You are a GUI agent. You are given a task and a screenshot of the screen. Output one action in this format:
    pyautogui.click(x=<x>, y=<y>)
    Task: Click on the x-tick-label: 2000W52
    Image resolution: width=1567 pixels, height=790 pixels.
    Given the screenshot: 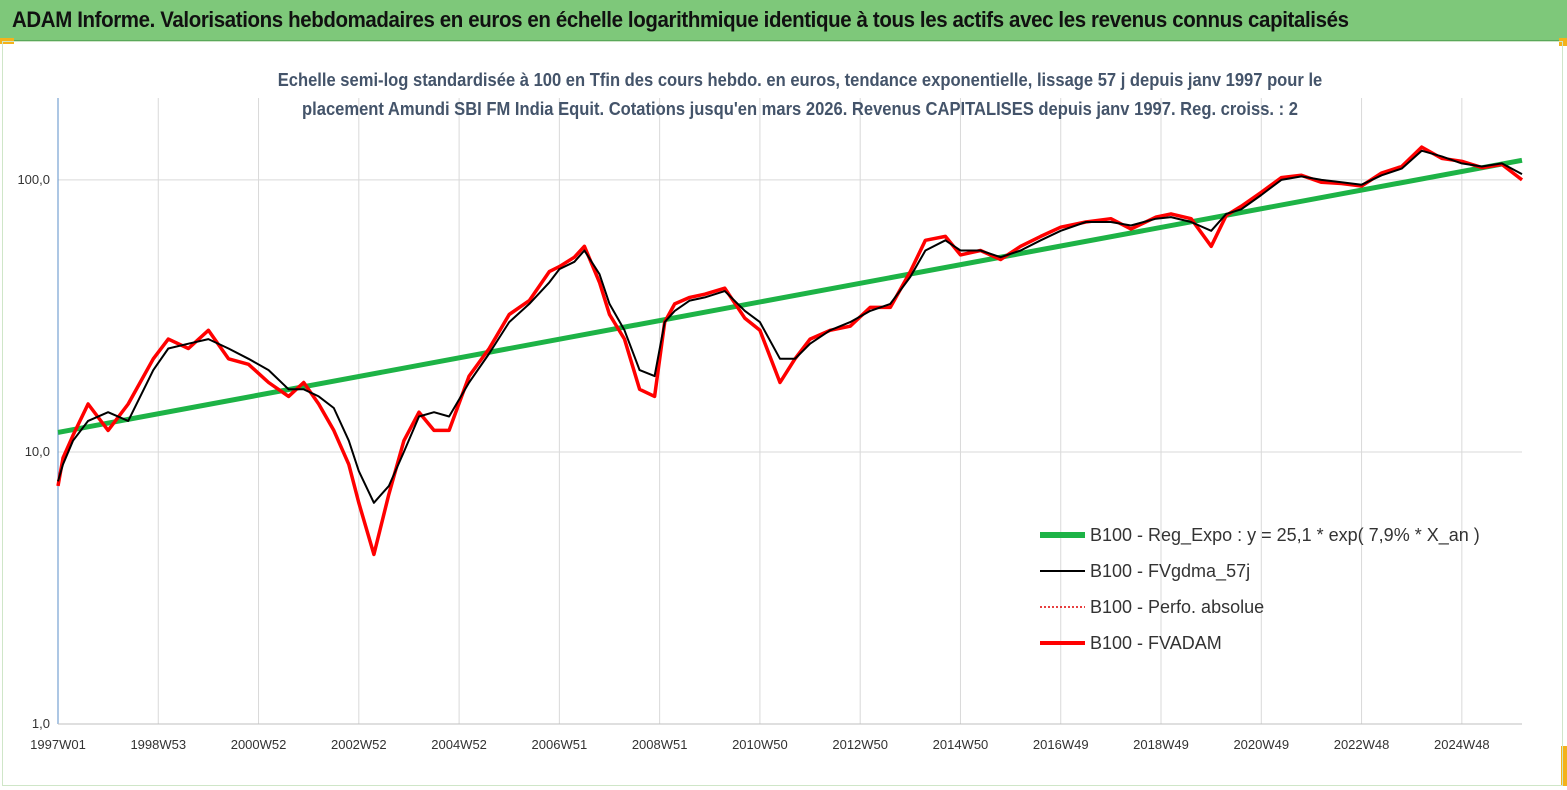 What is the action you would take?
    pyautogui.click(x=259, y=744)
    